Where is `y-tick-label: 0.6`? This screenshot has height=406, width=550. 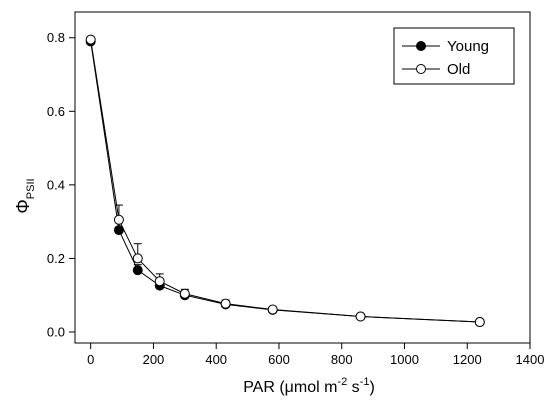
y-tick-label: 0.6 is located at coordinates (56, 111).